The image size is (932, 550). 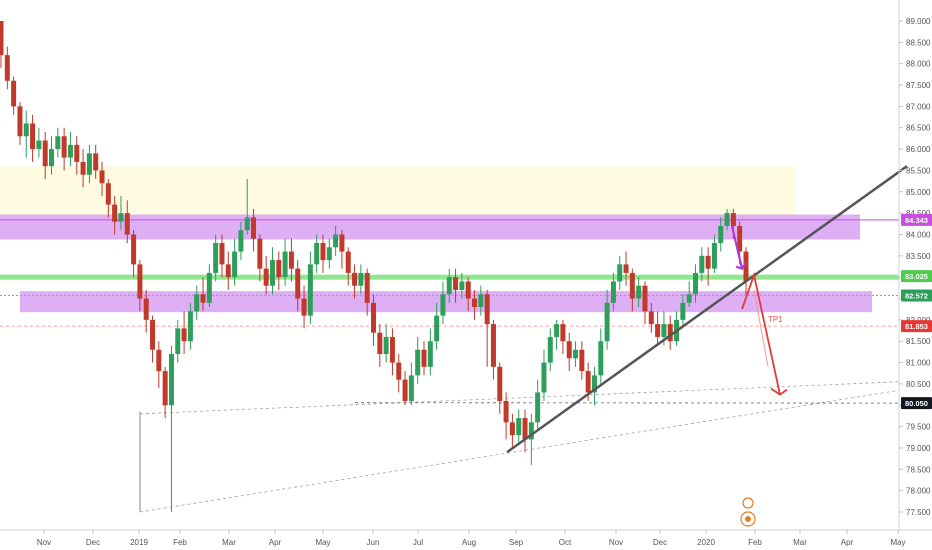 What do you see at coordinates (761, 328) in the screenshot?
I see `faint-projection-line` at bounding box center [761, 328].